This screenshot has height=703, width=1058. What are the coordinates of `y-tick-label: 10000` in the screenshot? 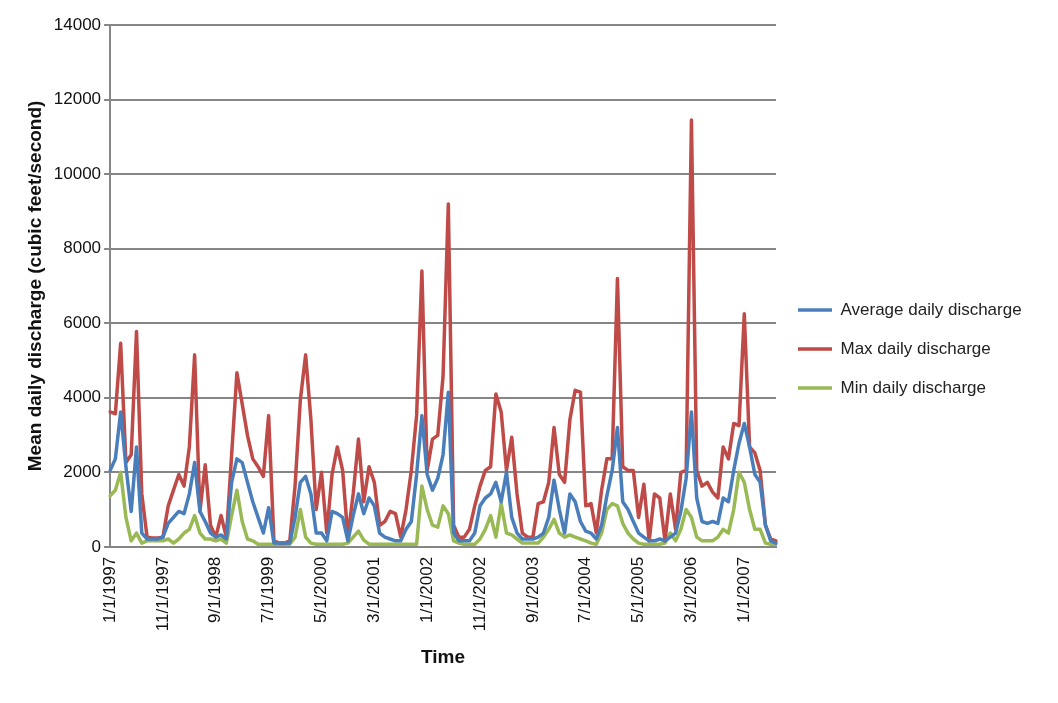 It's located at (77, 173).